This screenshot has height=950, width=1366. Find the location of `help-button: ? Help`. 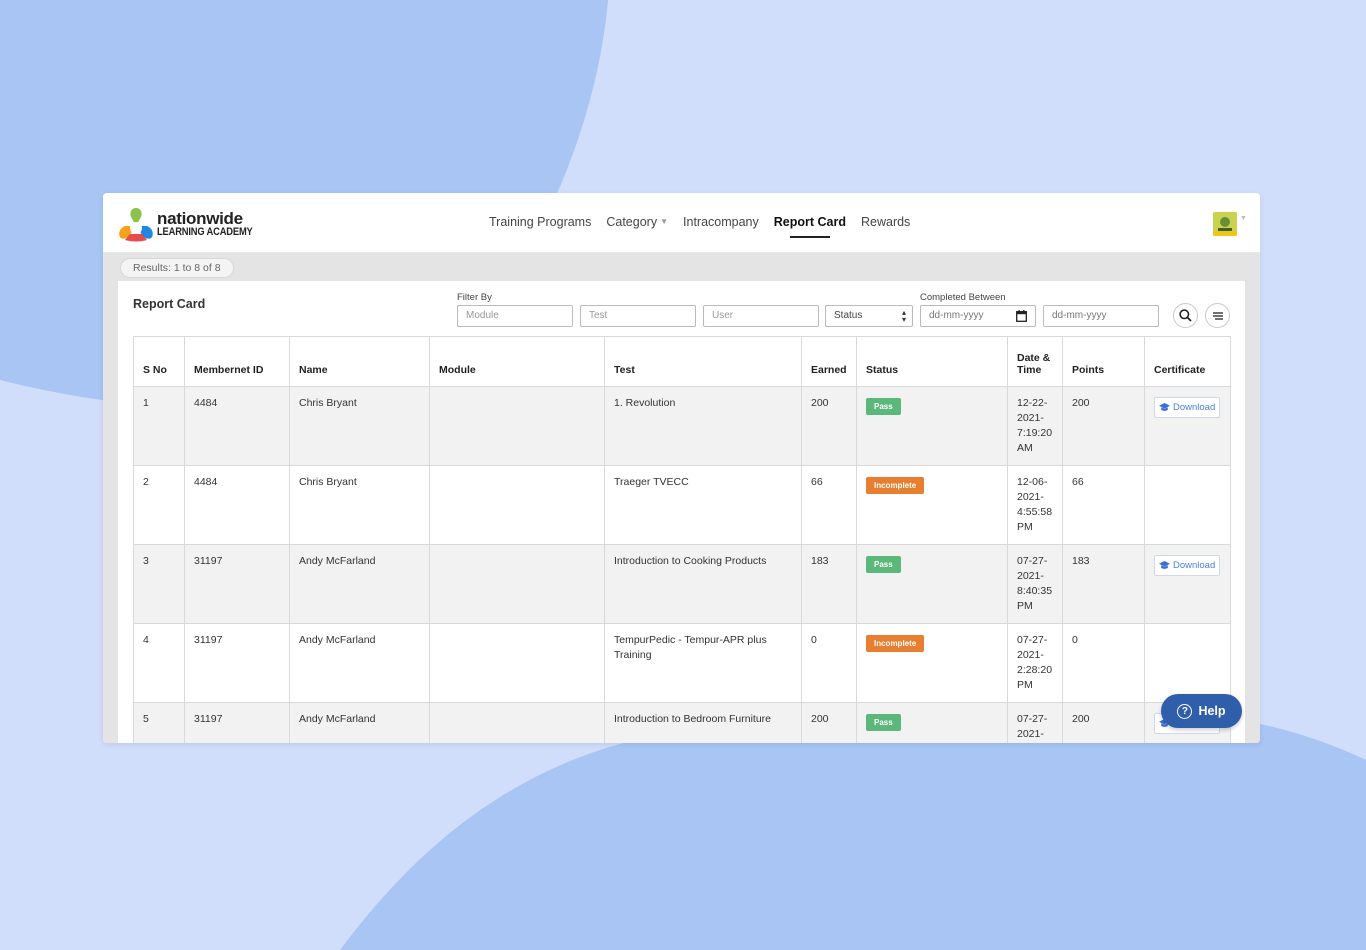

help-button: ? Help is located at coordinates (1201, 711).